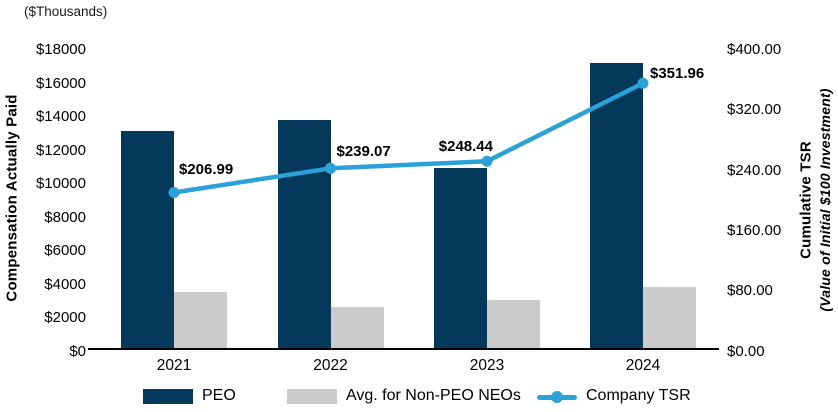 The width and height of the screenshot is (838, 412). I want to click on legend-item-avg-for-non-peo-neos: Avg. for Non-PEO NEOs, so click(404, 396).